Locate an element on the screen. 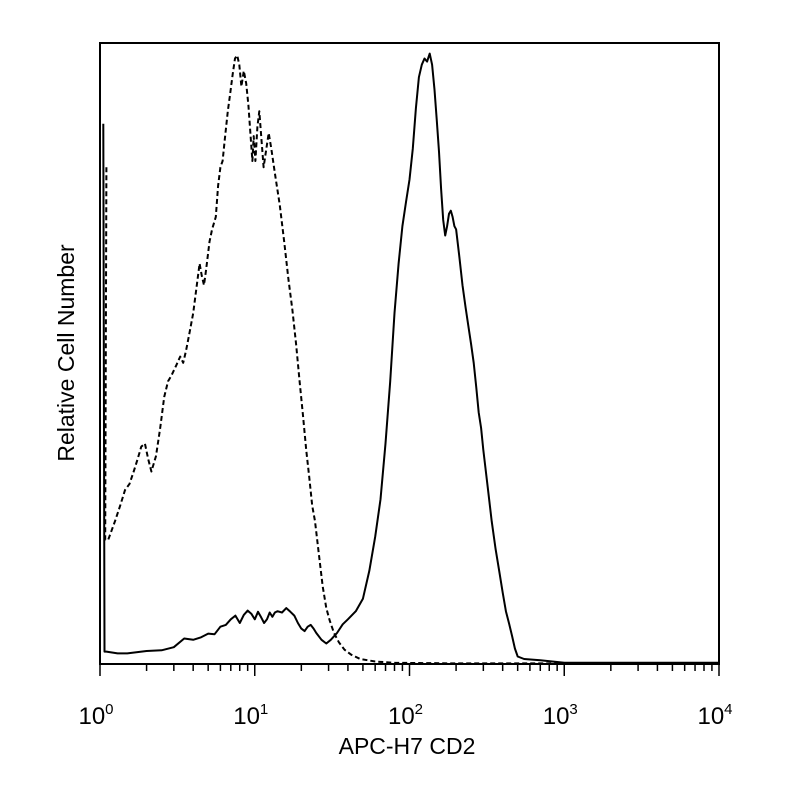 Image resolution: width=800 pixels, height=800 pixels. x-axis-ticks is located at coordinates (409, 670).